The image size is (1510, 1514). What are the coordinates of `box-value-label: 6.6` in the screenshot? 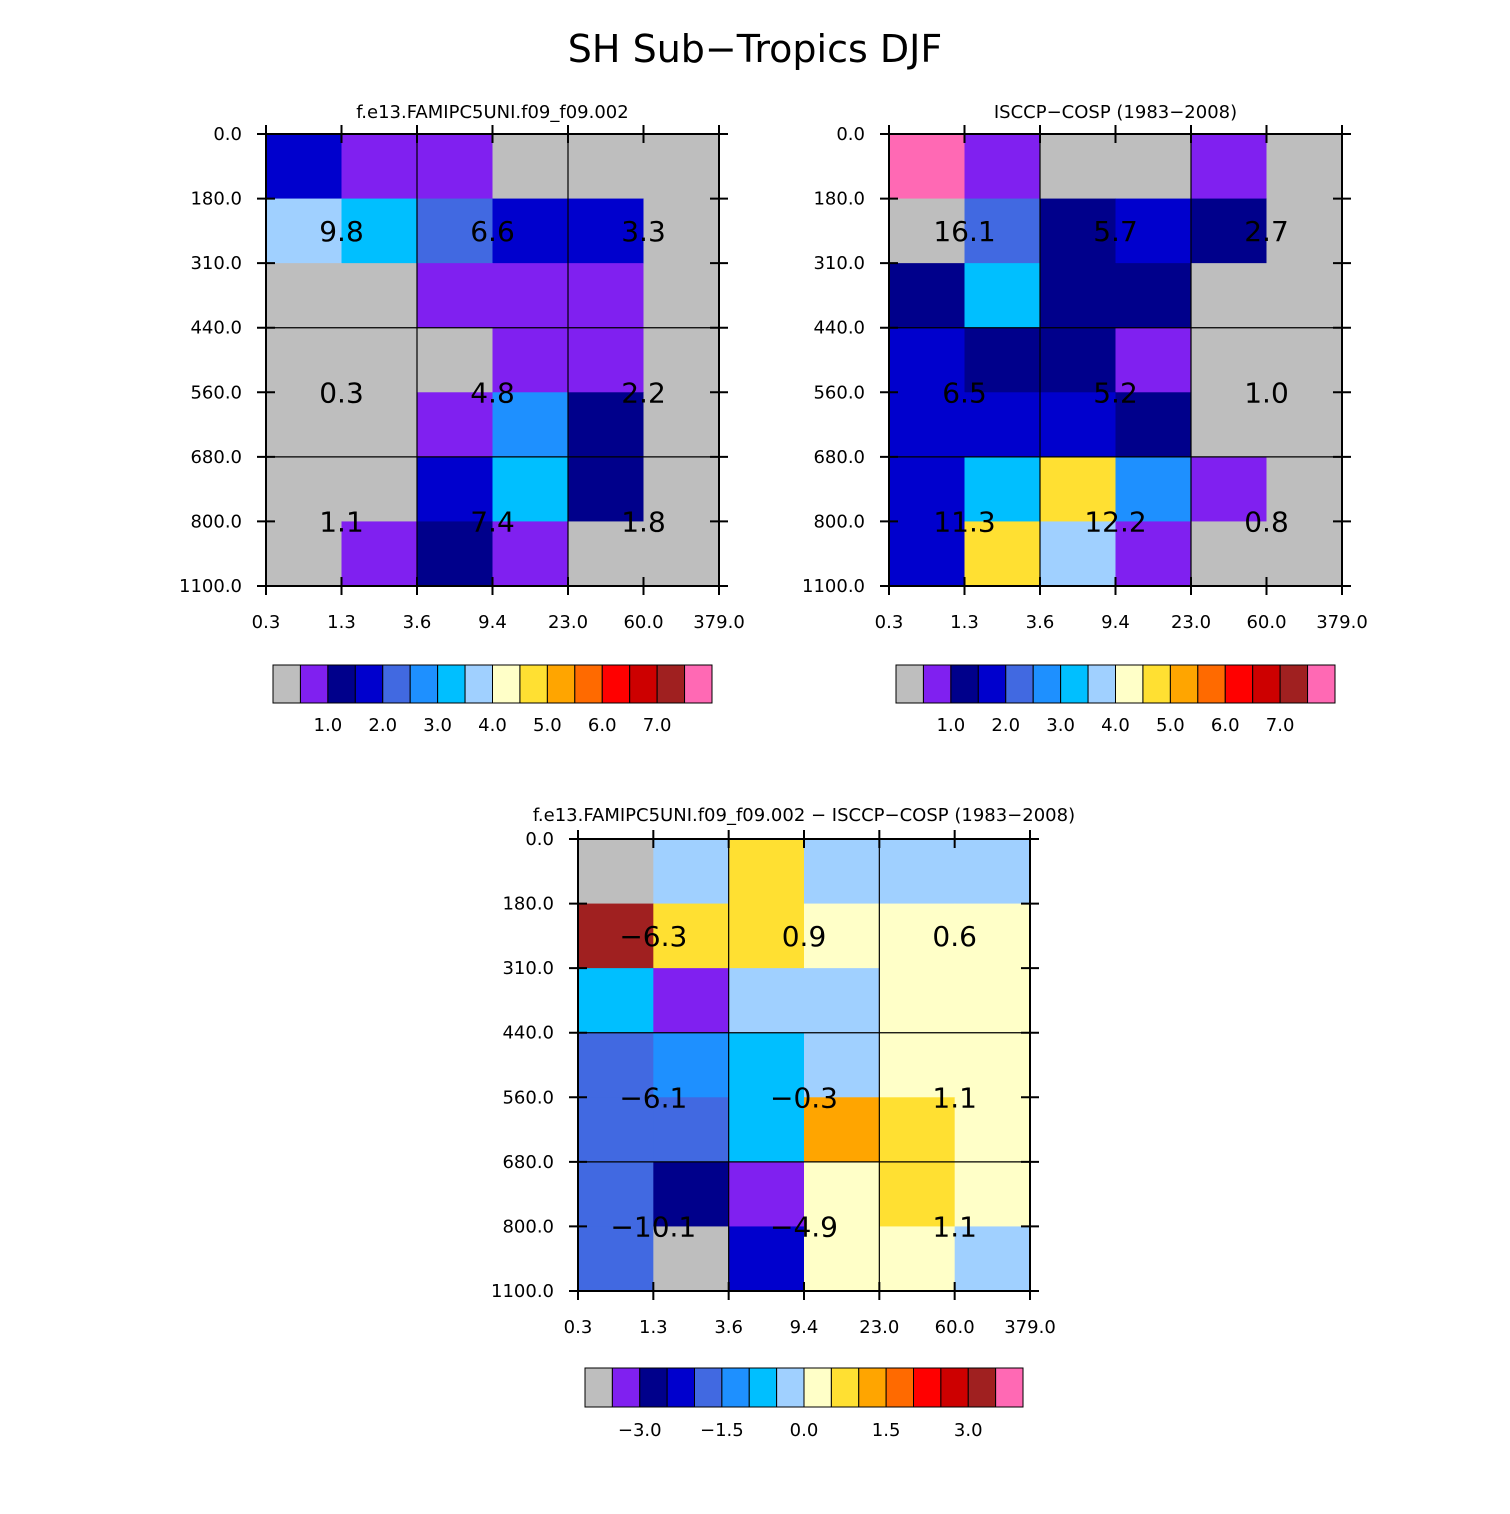 It's located at (492, 231).